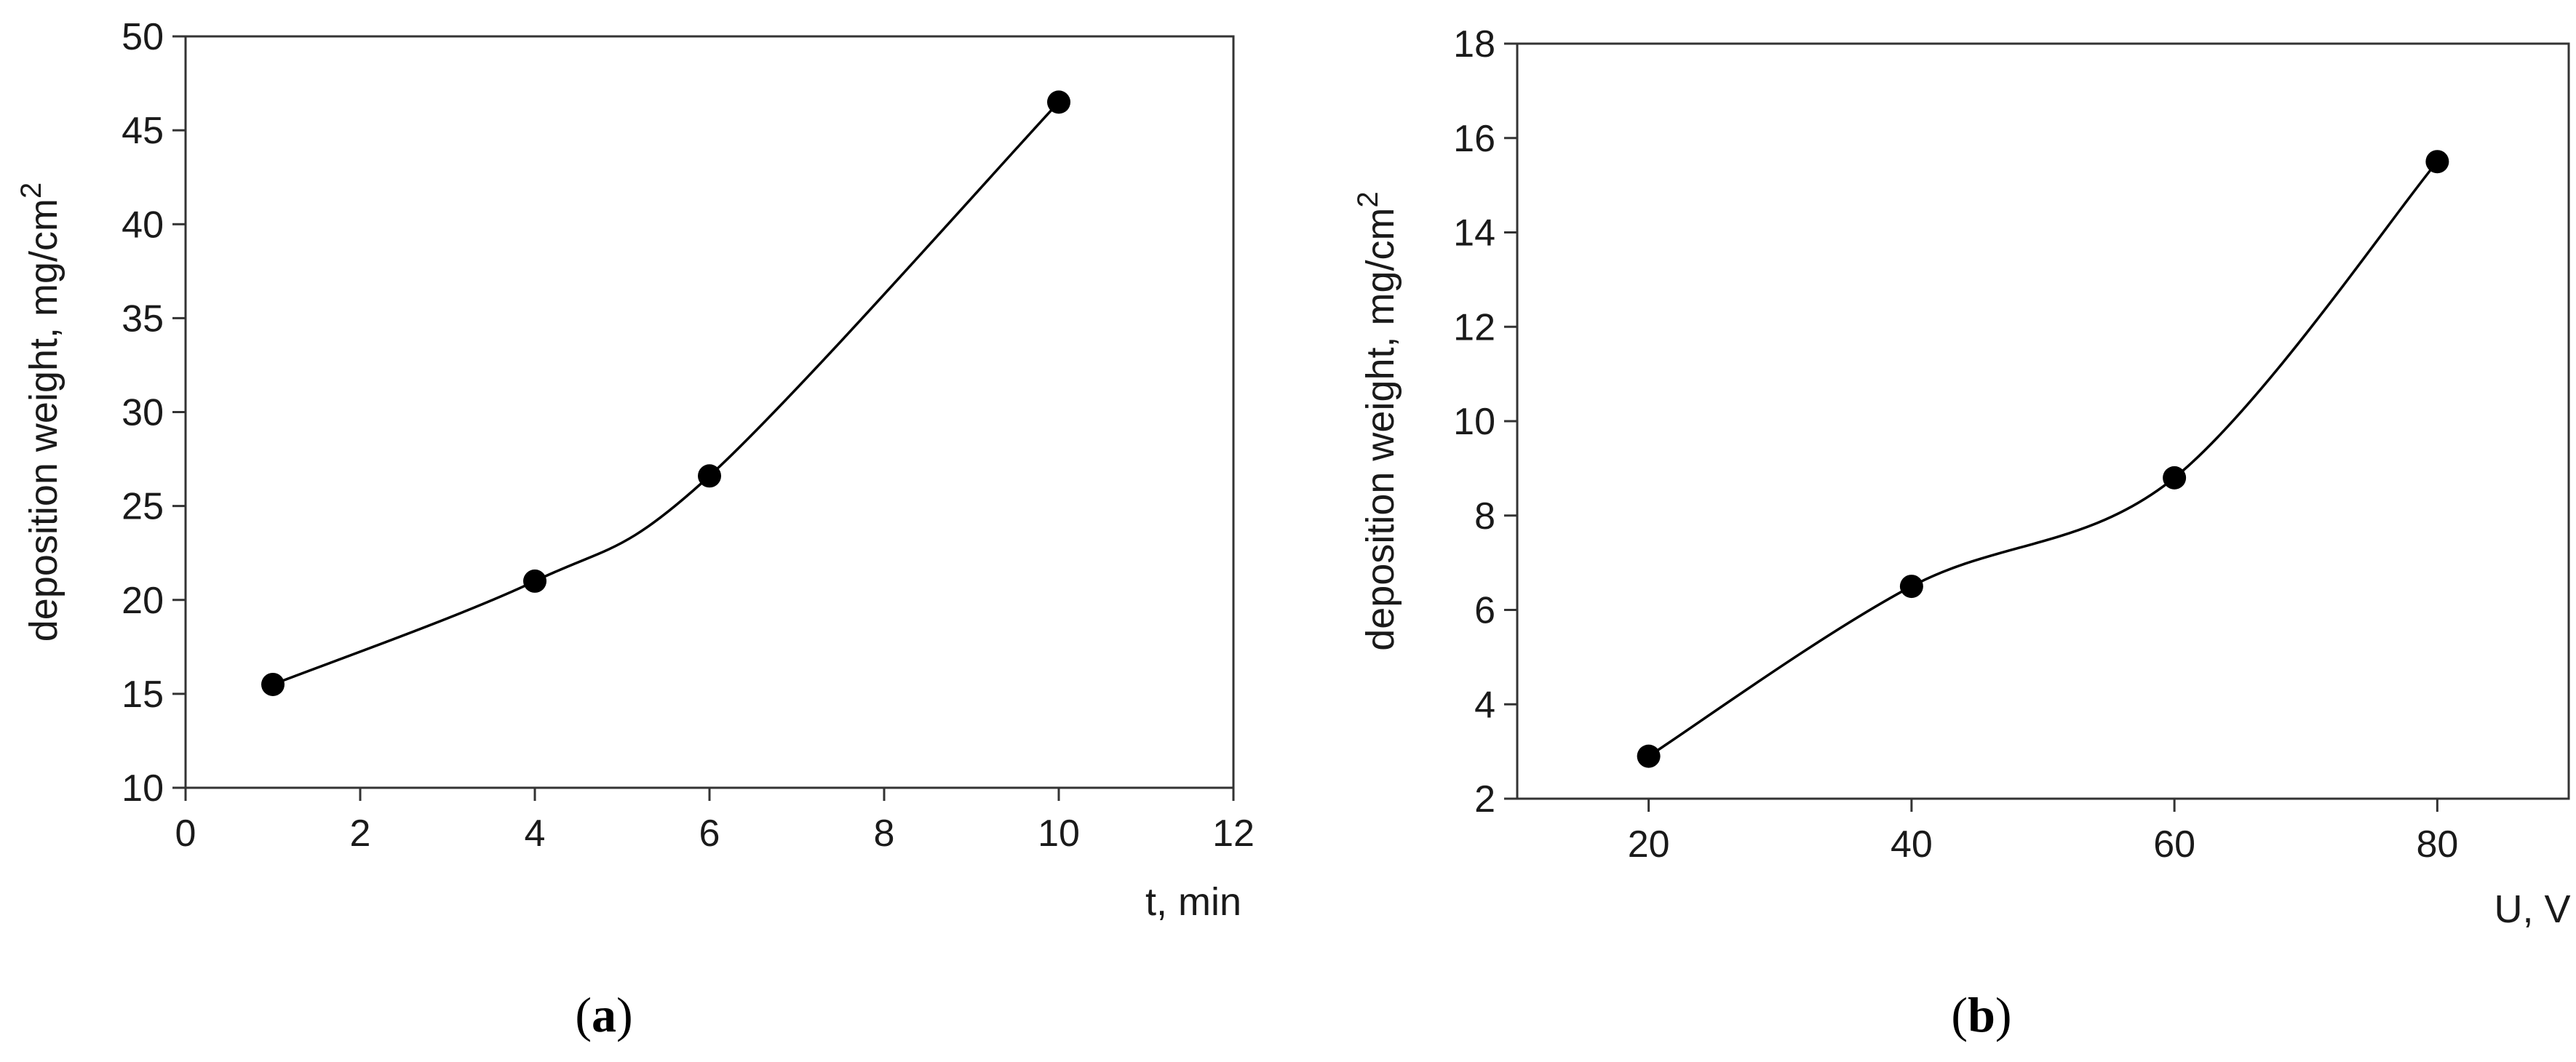 This screenshot has width=2576, height=1062. Describe the element at coordinates (1484, 799) in the screenshot. I see `y-tick-label: 2` at that location.